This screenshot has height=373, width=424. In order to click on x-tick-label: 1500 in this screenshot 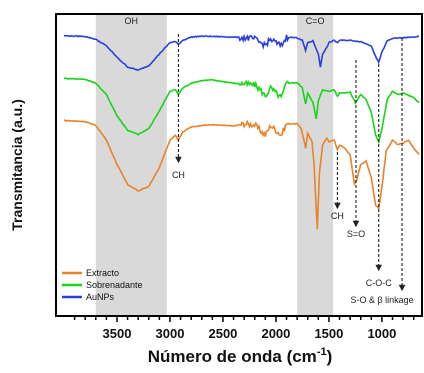, I will do `click(328, 333)`.